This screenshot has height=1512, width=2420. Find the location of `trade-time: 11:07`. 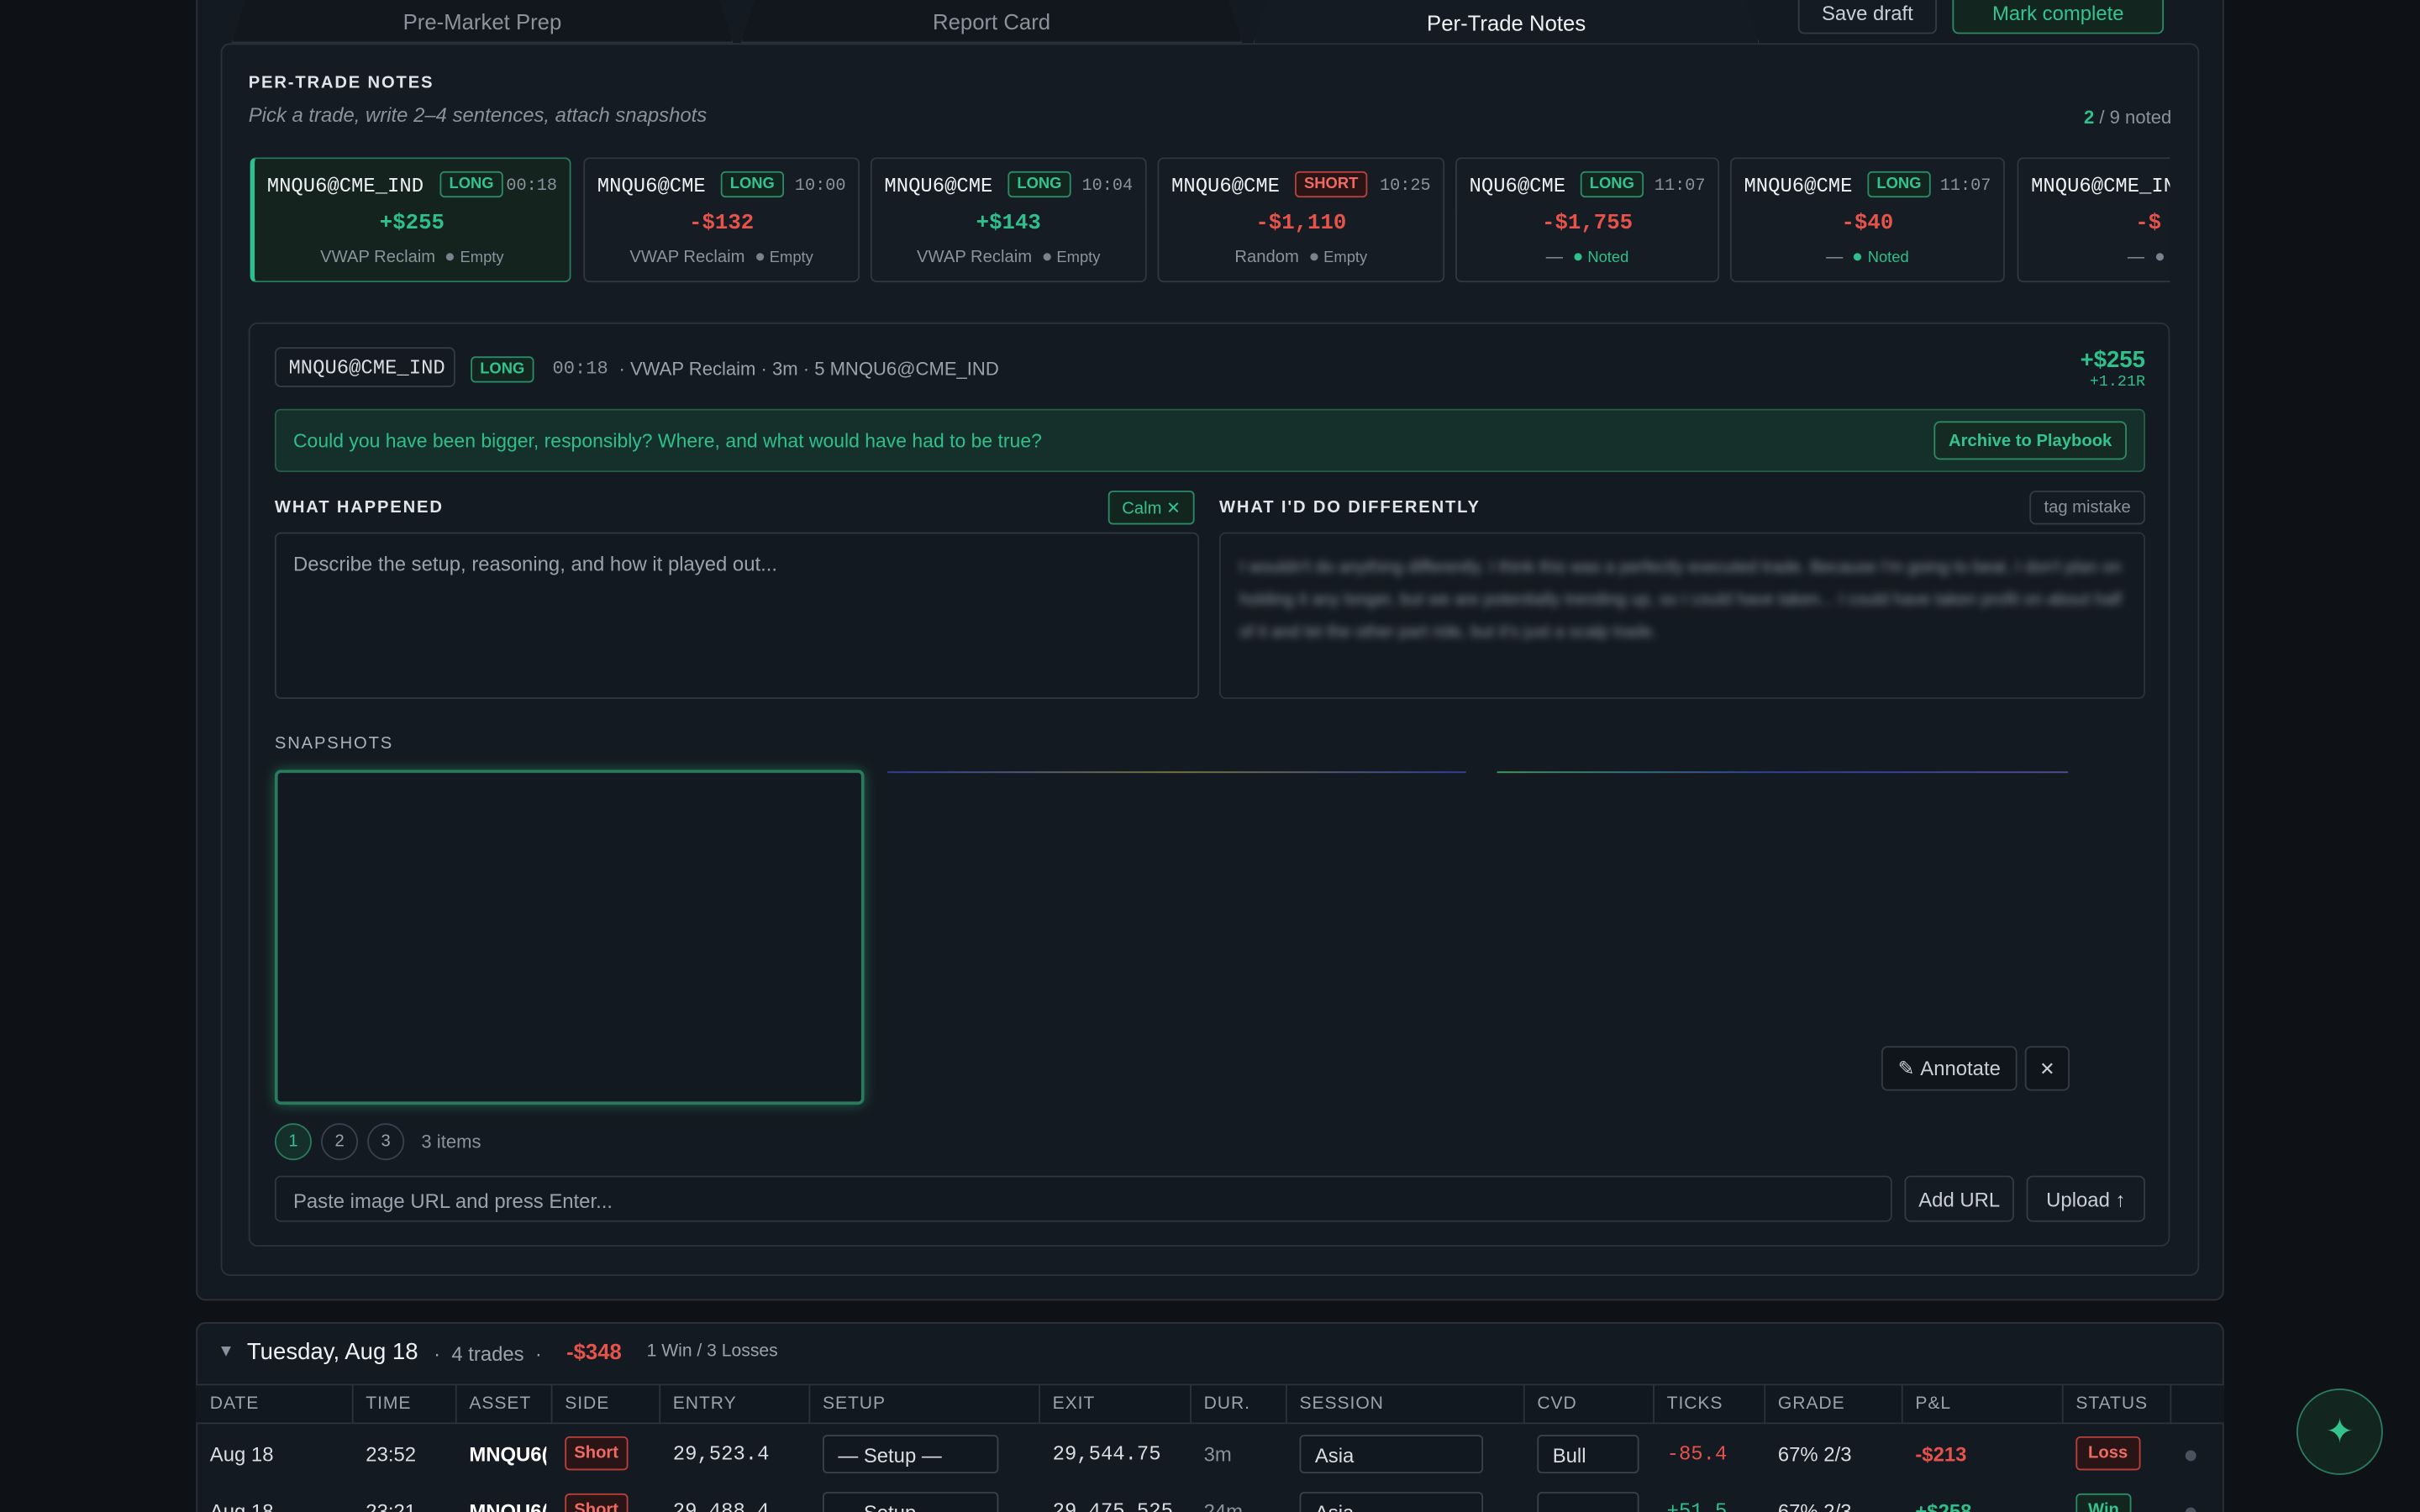

trade-time: 11:07 is located at coordinates (1680, 187).